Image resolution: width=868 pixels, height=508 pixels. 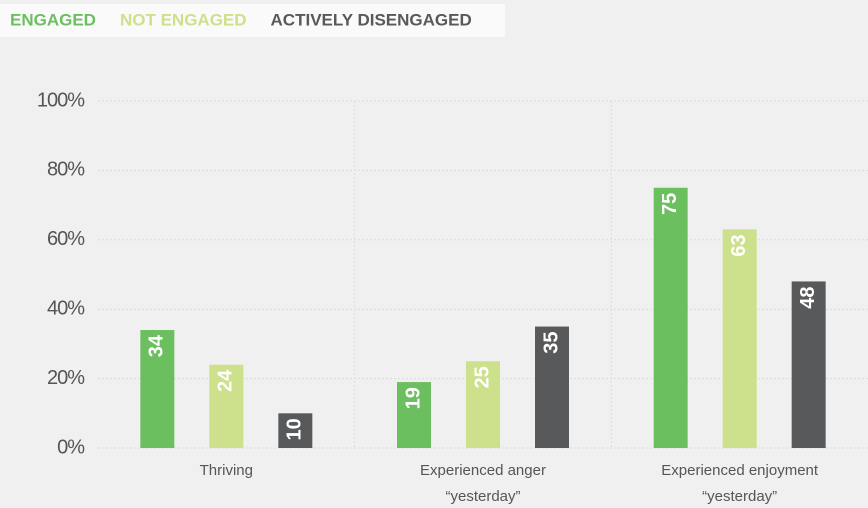 I want to click on data-label: 10, so click(x=295, y=429).